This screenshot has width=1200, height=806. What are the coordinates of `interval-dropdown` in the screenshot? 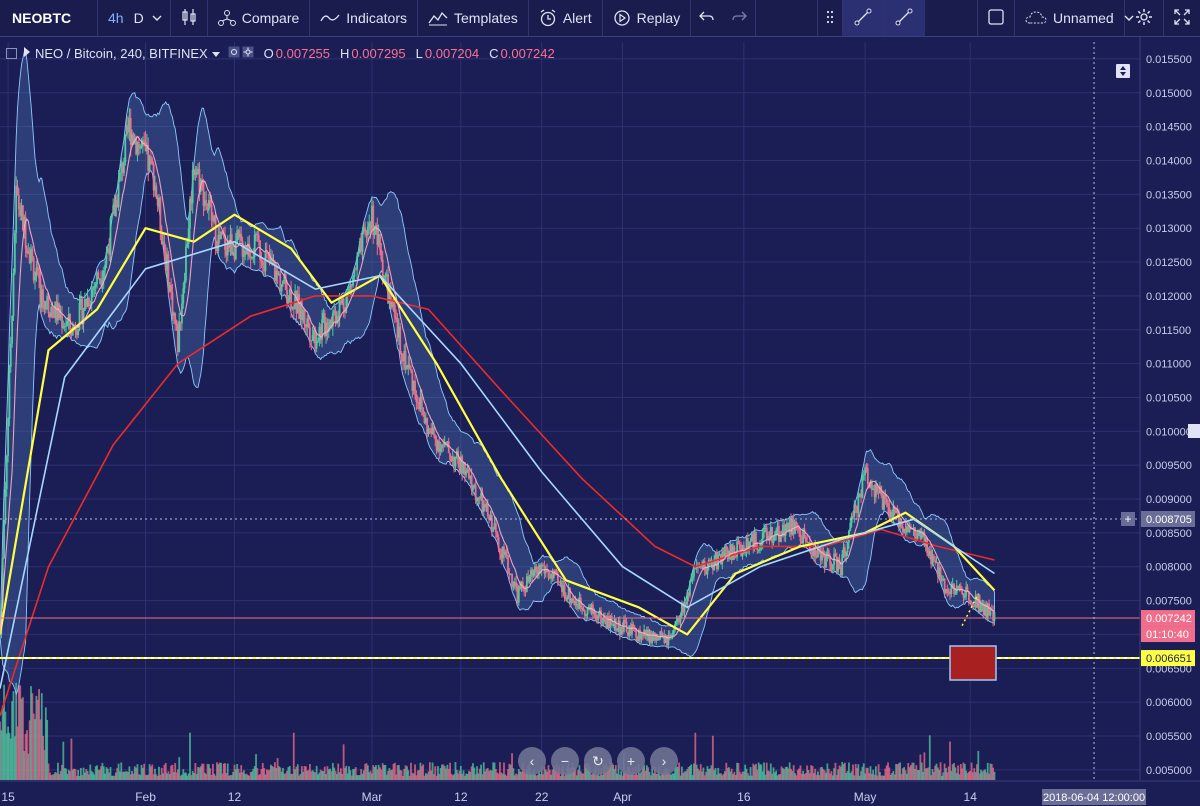 It's located at (159, 18).